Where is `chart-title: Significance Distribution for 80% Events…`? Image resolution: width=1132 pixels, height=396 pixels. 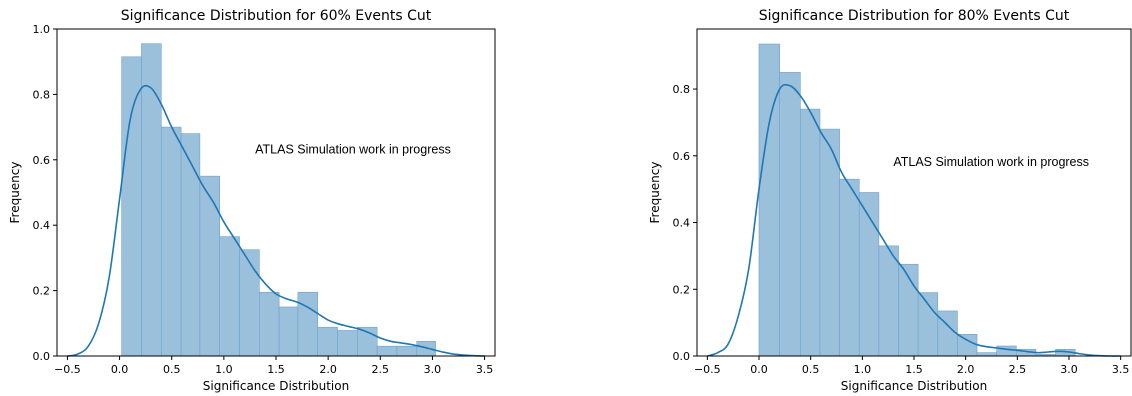 chart-title: Significance Distribution for 80% Events… is located at coordinates (914, 16).